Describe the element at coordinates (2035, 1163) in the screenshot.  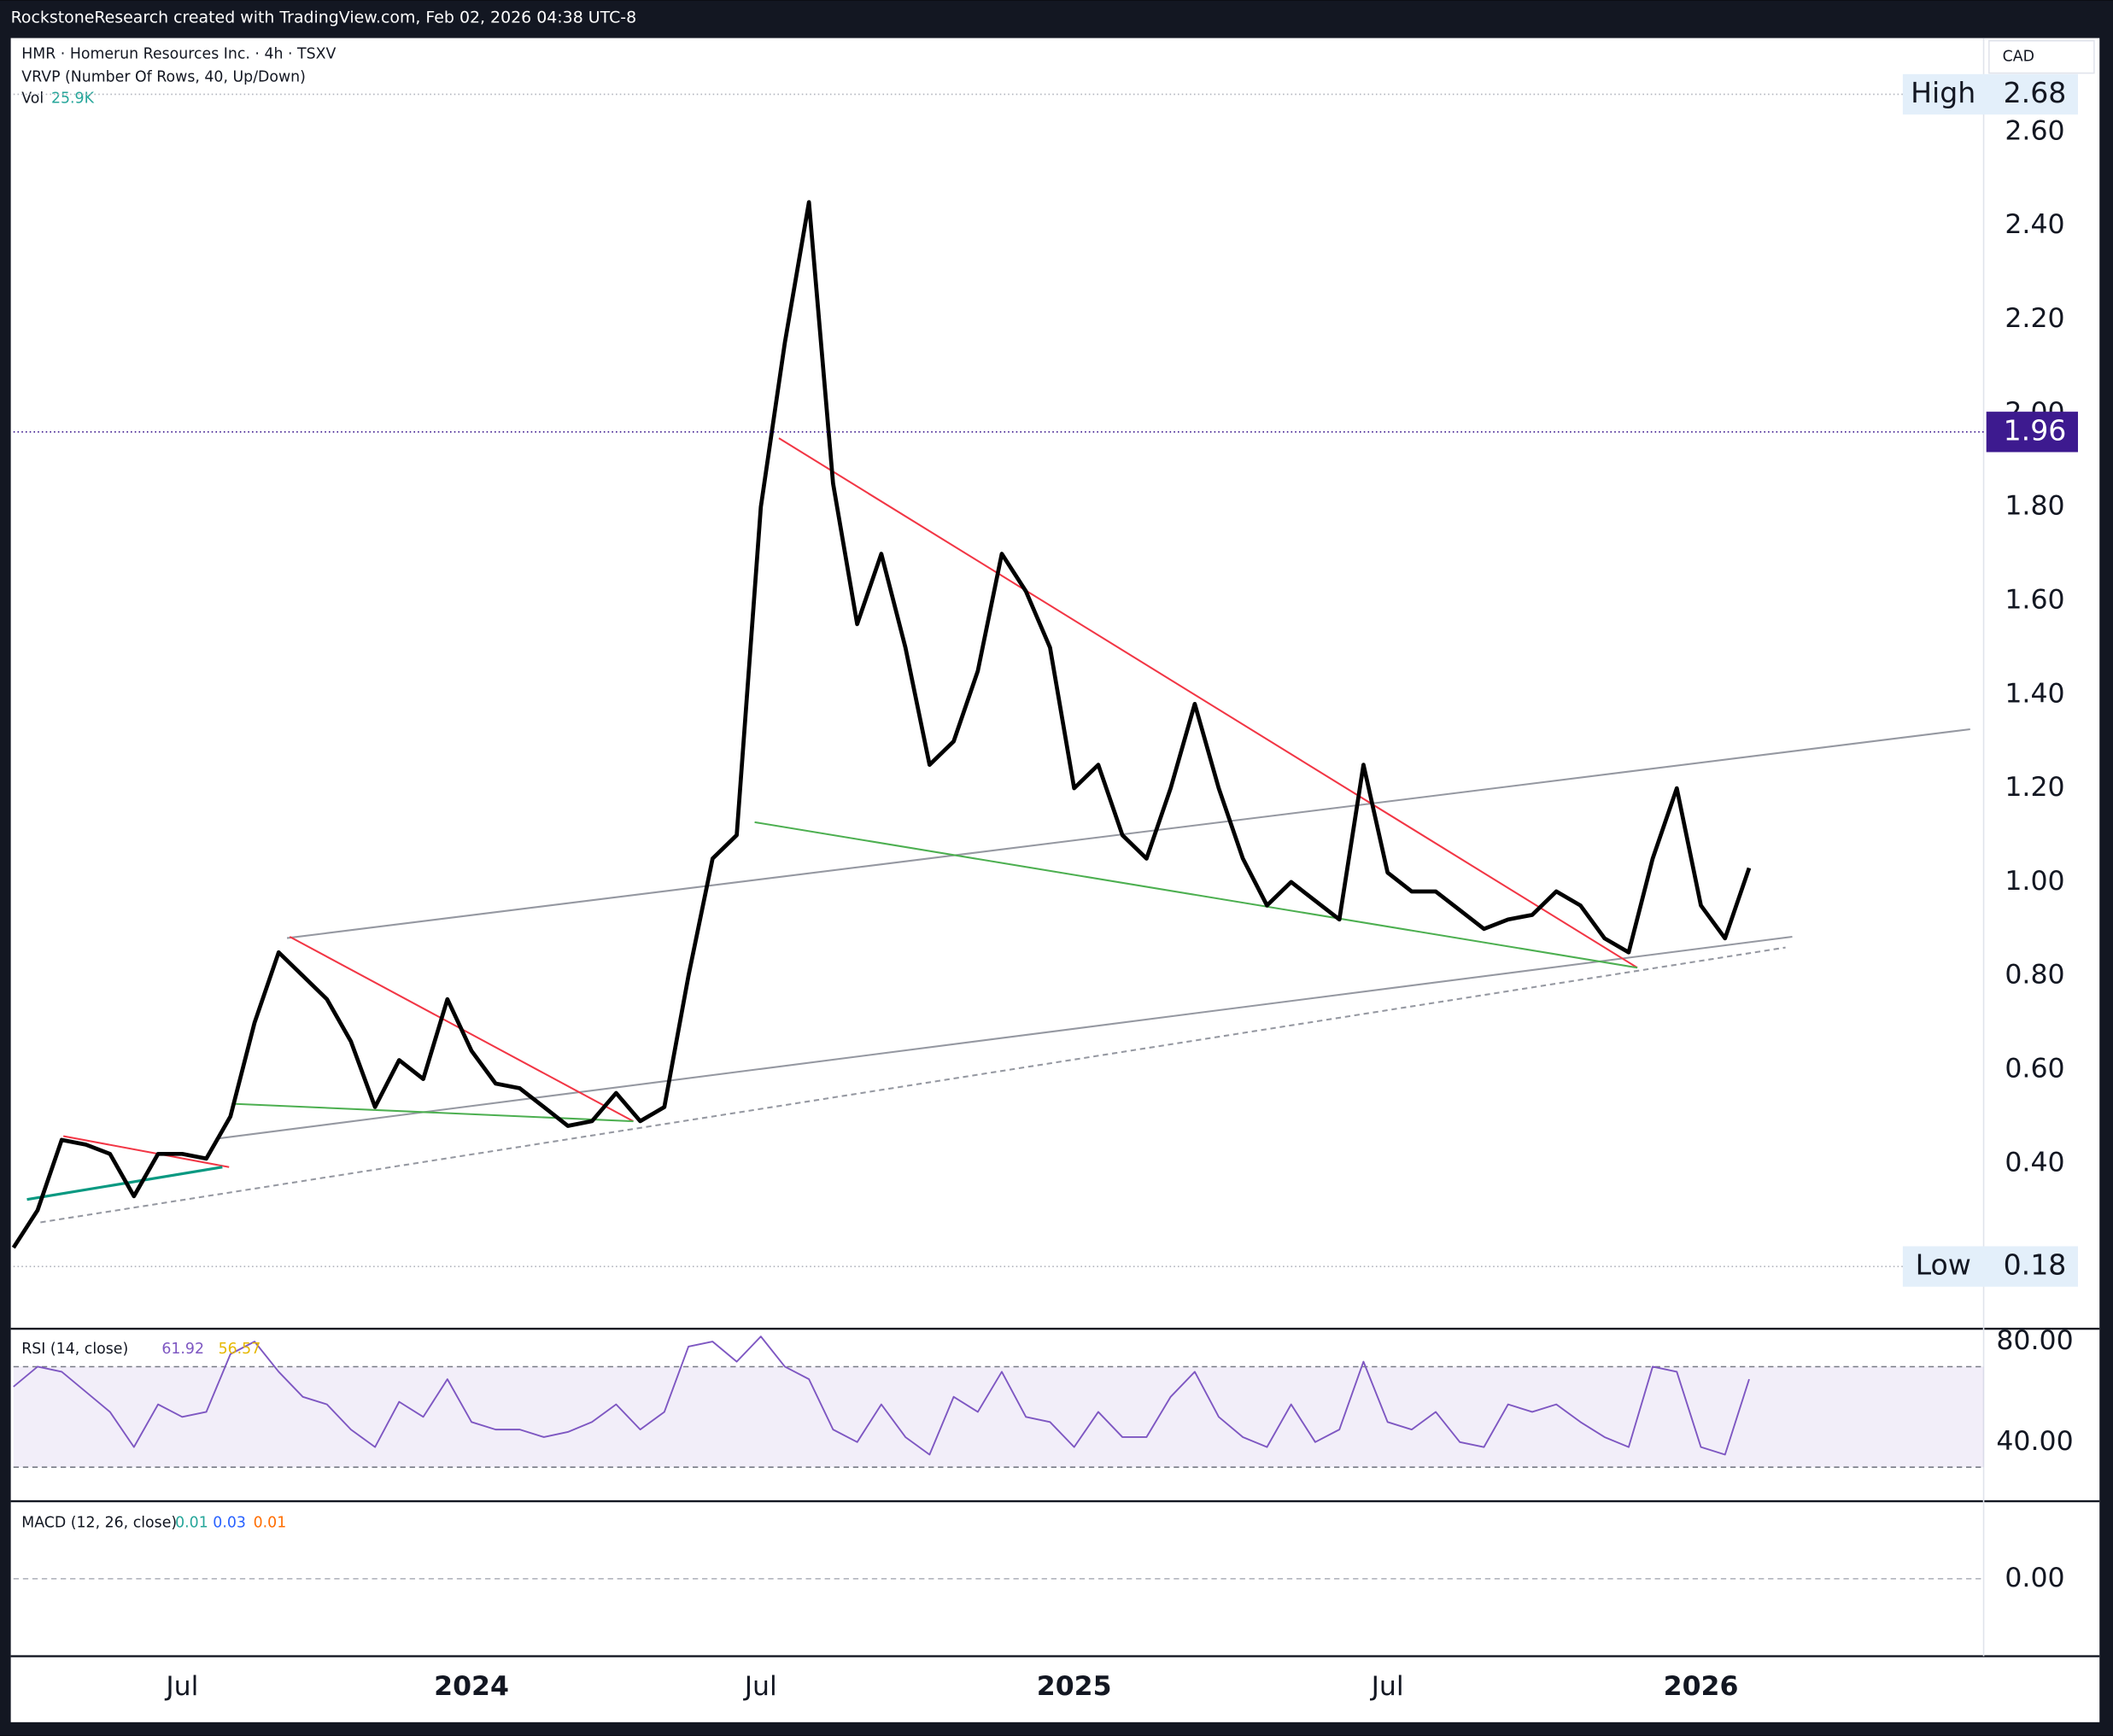
I see `y-tick-label: 0.40` at that location.